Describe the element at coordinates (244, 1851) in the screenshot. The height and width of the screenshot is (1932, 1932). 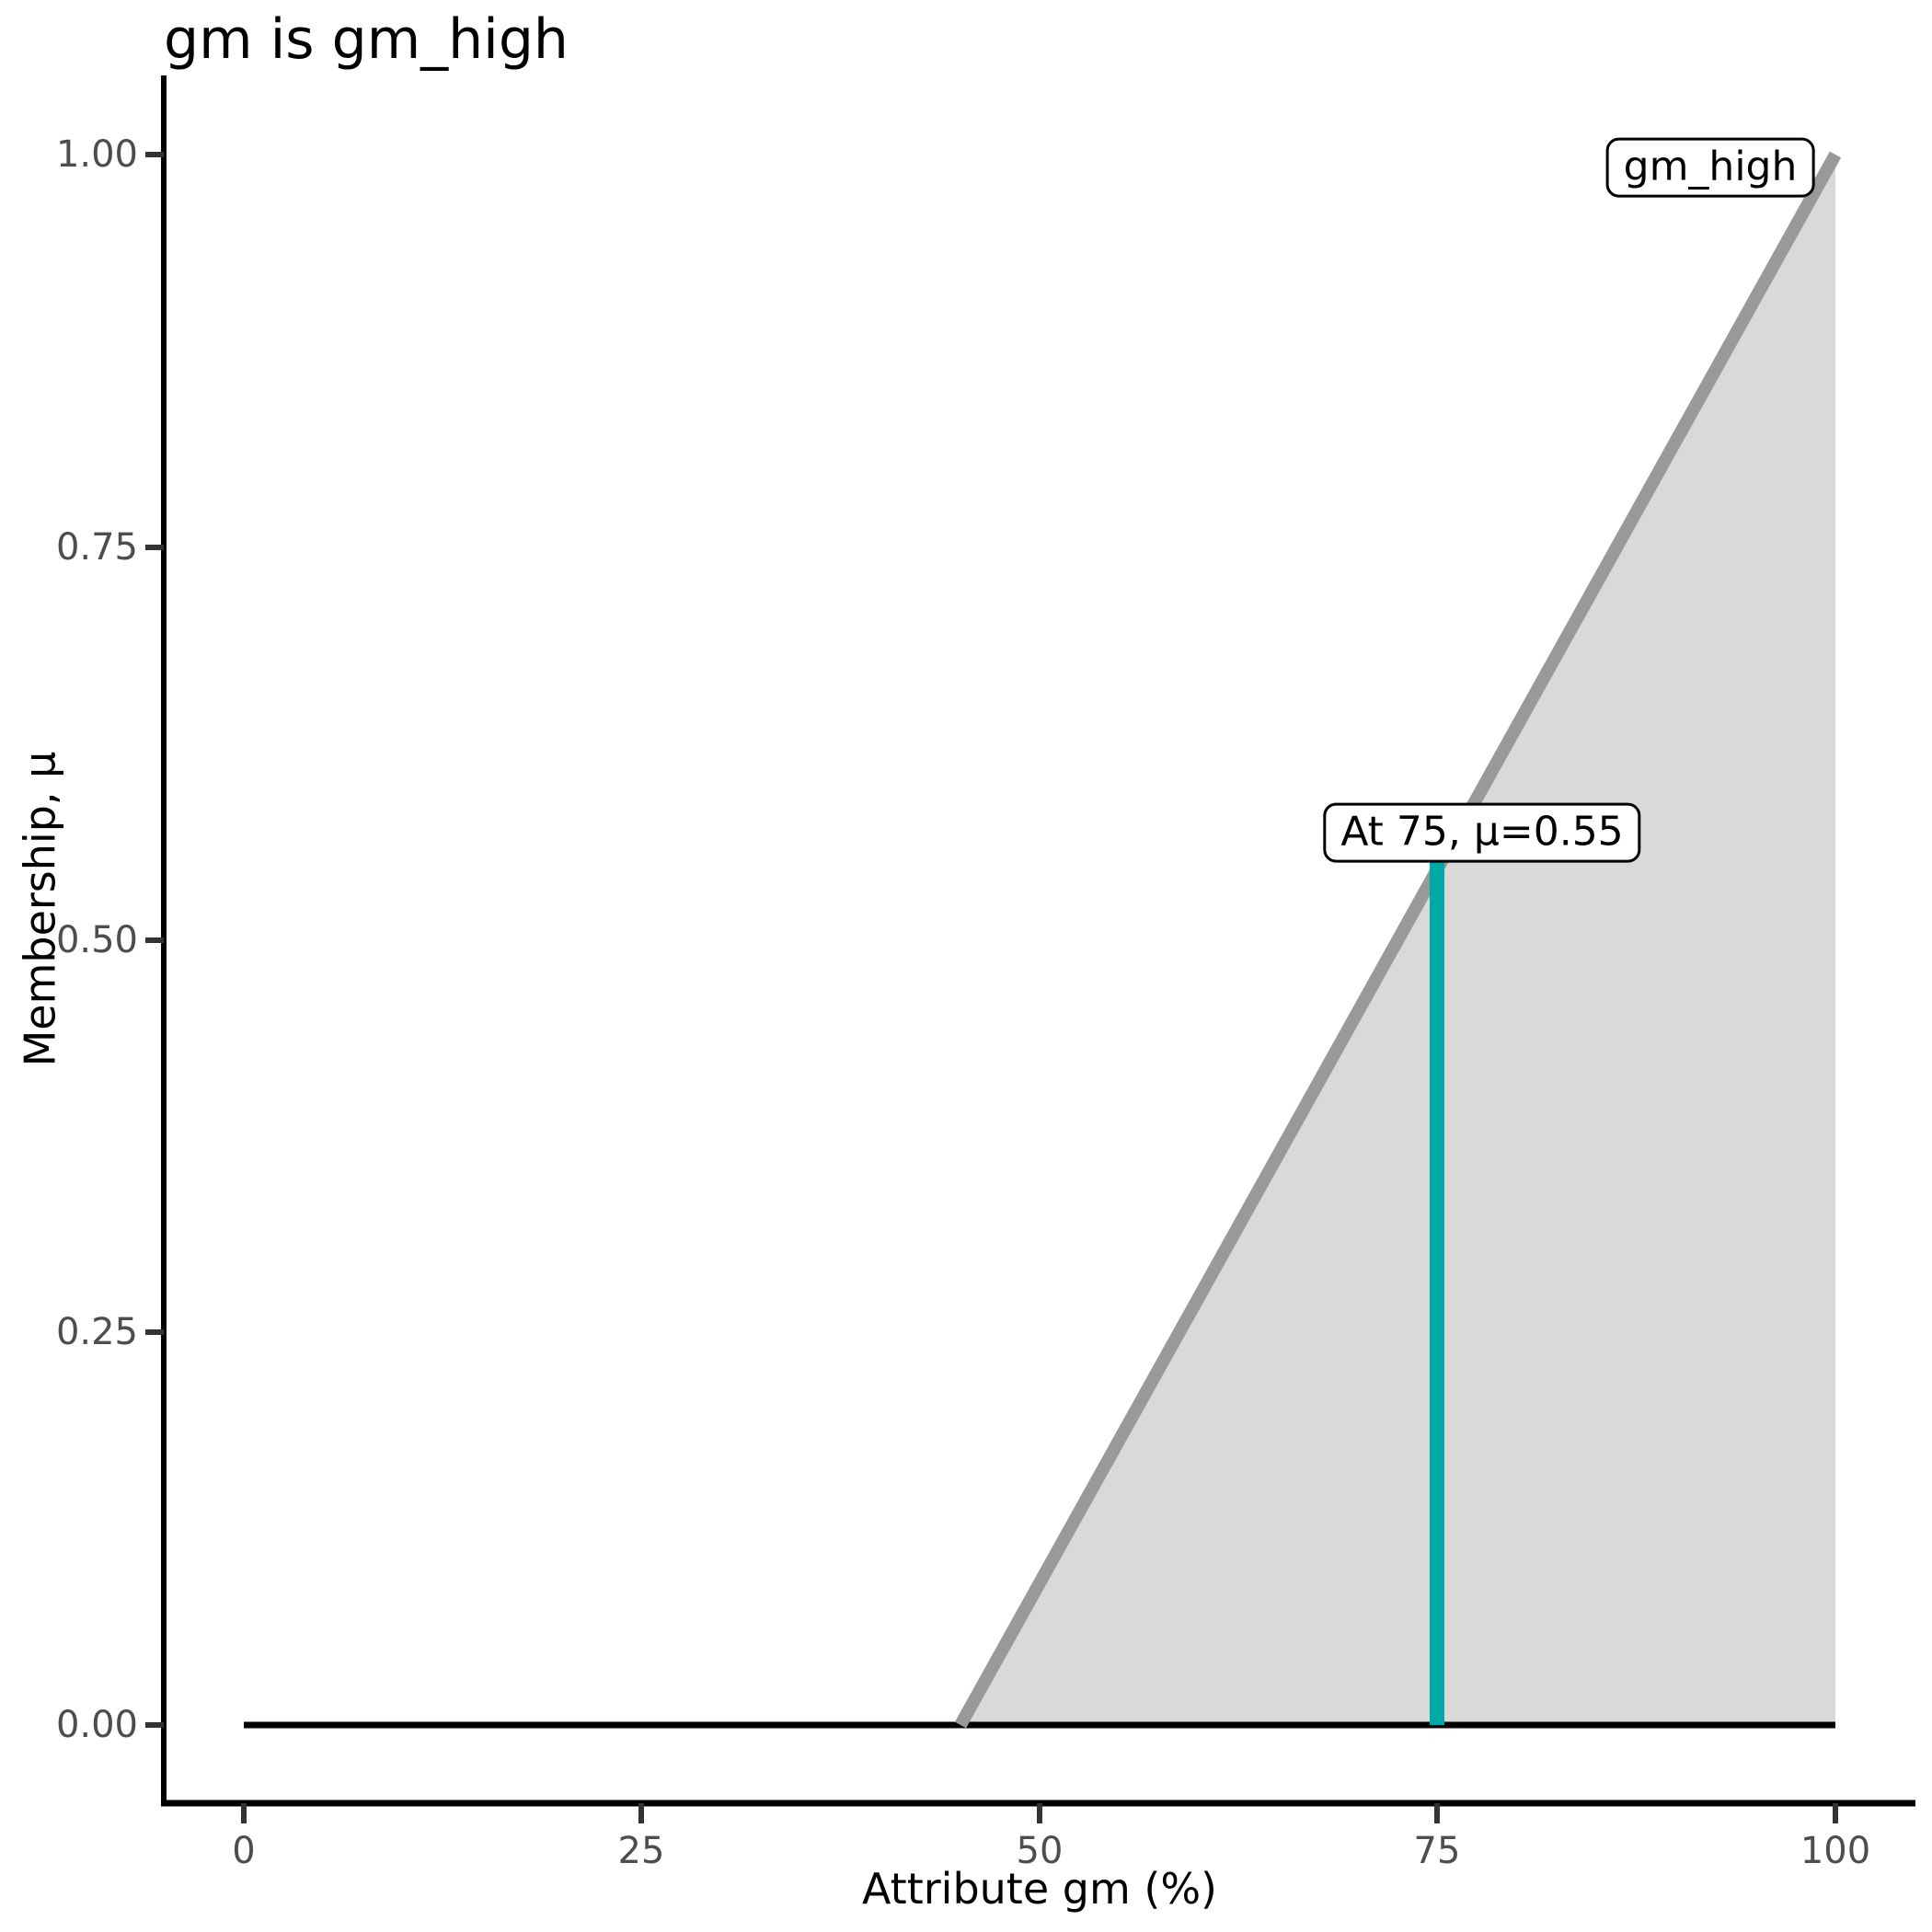
I see `x-tick-label-0: 0` at that location.